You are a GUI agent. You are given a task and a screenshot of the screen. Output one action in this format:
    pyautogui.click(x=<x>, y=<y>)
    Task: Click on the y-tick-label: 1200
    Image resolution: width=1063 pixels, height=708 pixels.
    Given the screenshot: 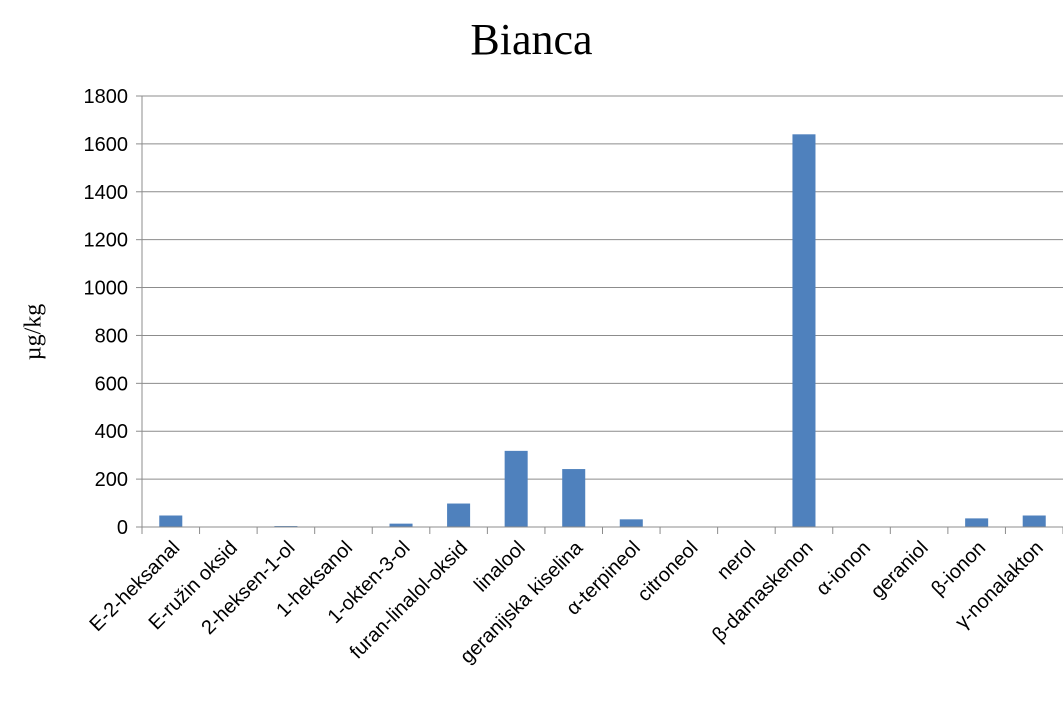 What is the action you would take?
    pyautogui.click(x=106, y=241)
    